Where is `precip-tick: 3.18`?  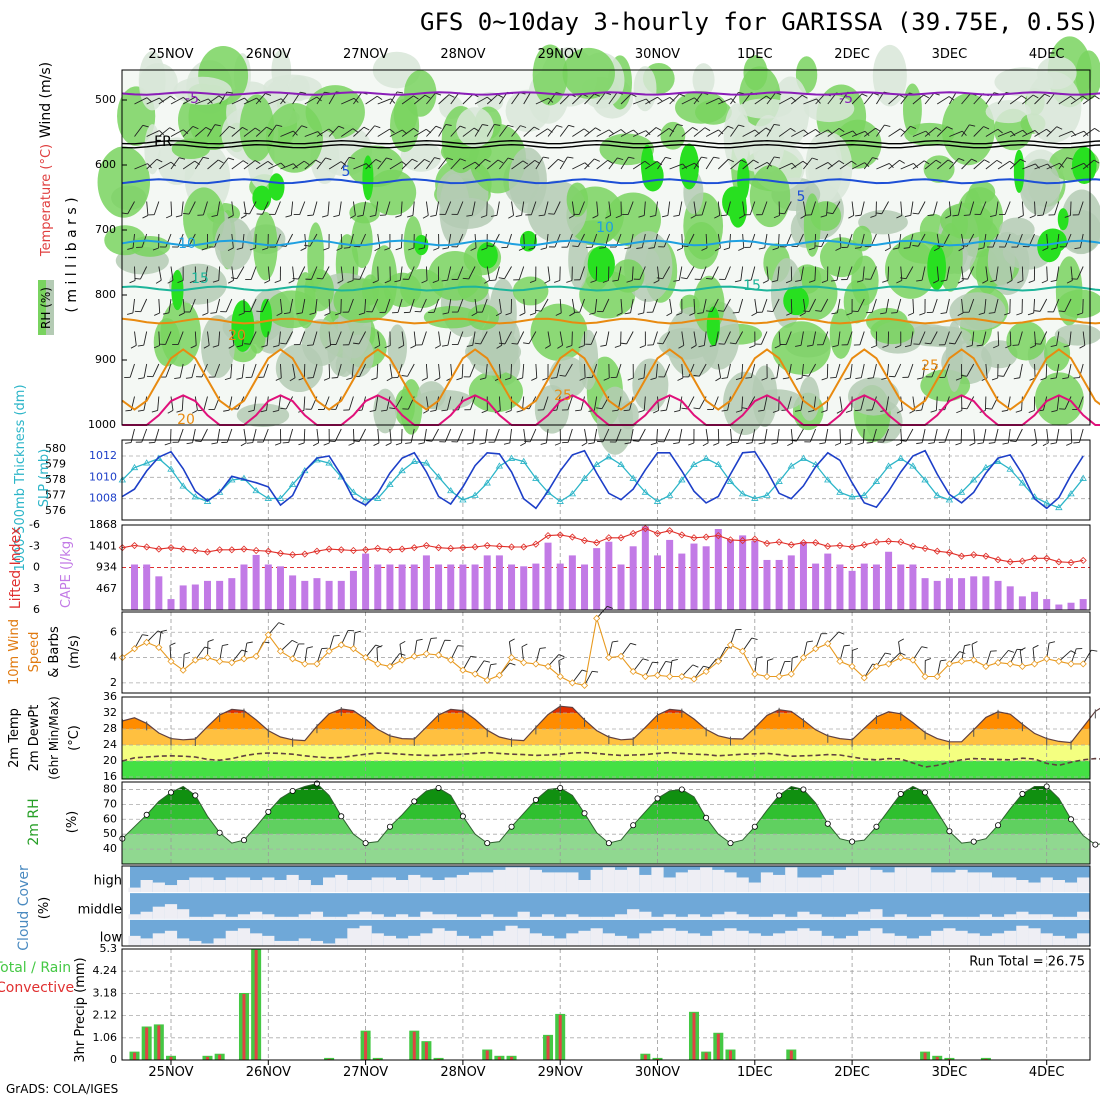 precip-tick: 3.18 is located at coordinates (105, 992).